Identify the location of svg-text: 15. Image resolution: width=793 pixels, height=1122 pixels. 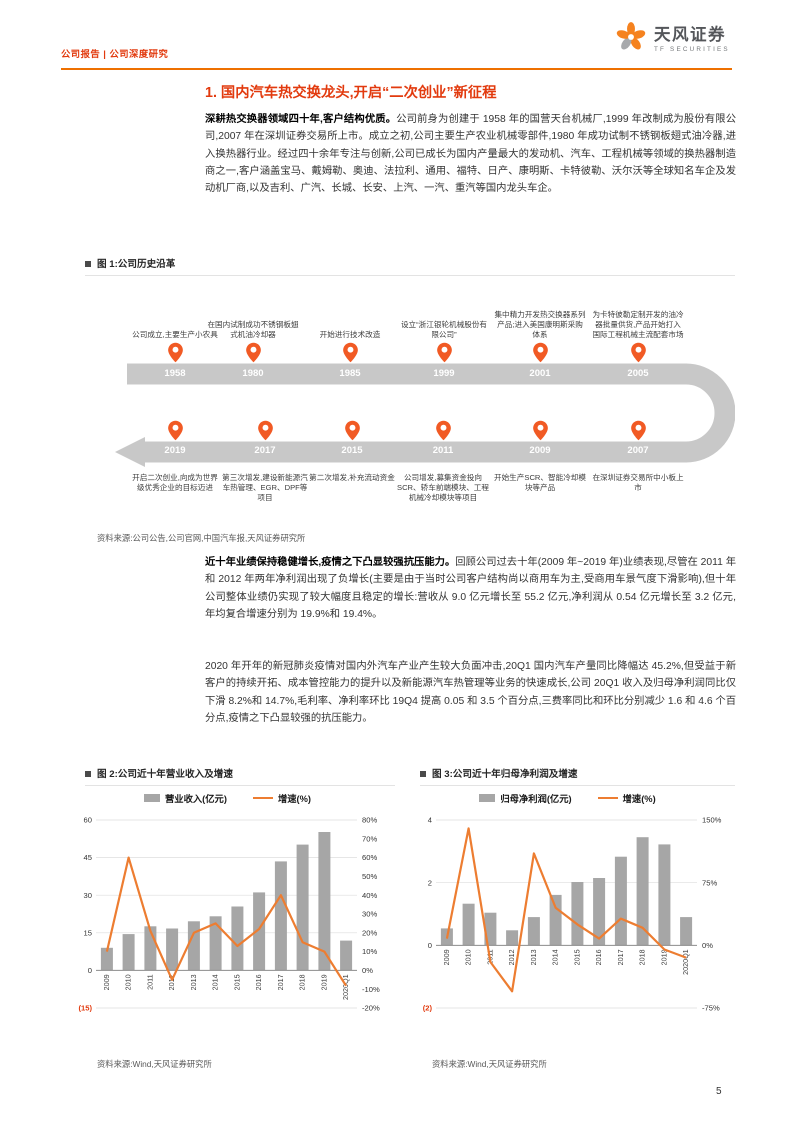
(88, 932).